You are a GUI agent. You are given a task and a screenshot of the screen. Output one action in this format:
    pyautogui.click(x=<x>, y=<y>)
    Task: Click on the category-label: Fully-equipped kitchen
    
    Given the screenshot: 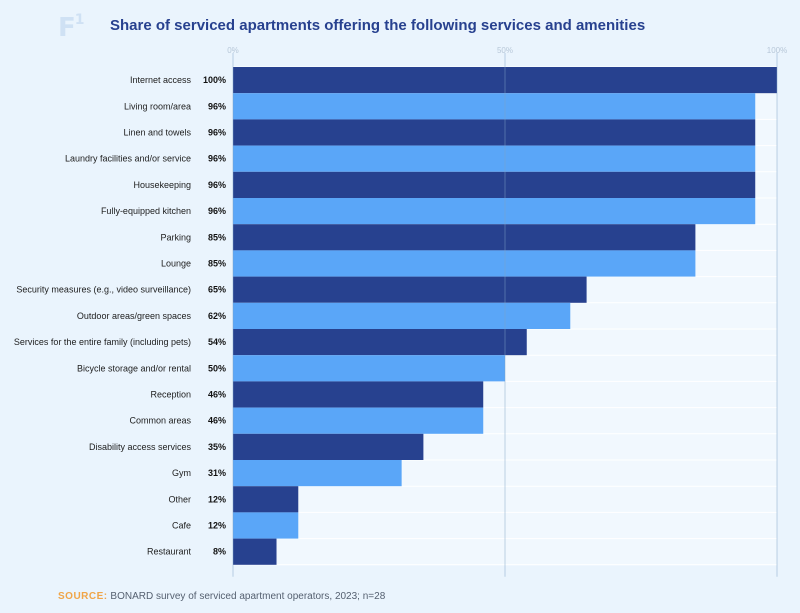 What is the action you would take?
    pyautogui.click(x=146, y=211)
    